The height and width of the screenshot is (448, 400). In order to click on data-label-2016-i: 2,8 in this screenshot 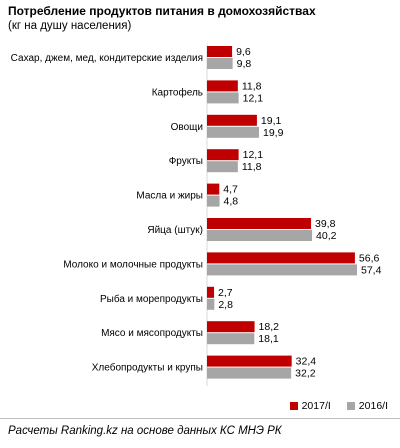, I will do `click(225, 305)`.